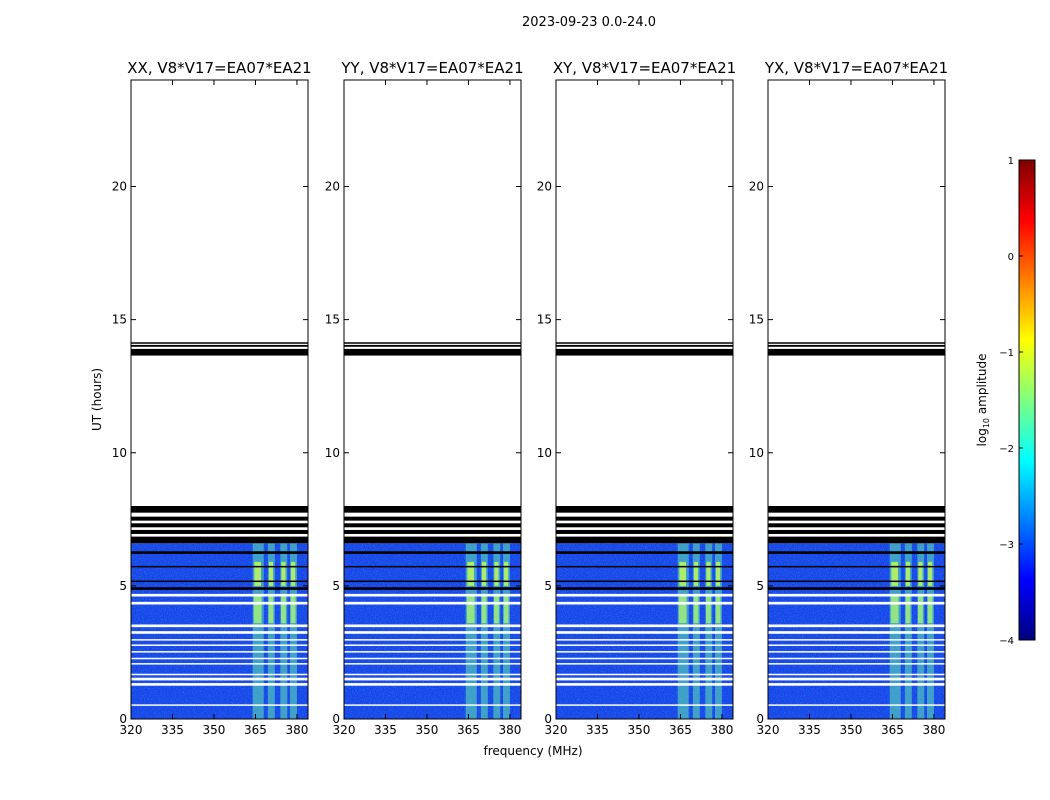  What do you see at coordinates (97, 399) in the screenshot?
I see `y-axis-label: UT (hours)` at bounding box center [97, 399].